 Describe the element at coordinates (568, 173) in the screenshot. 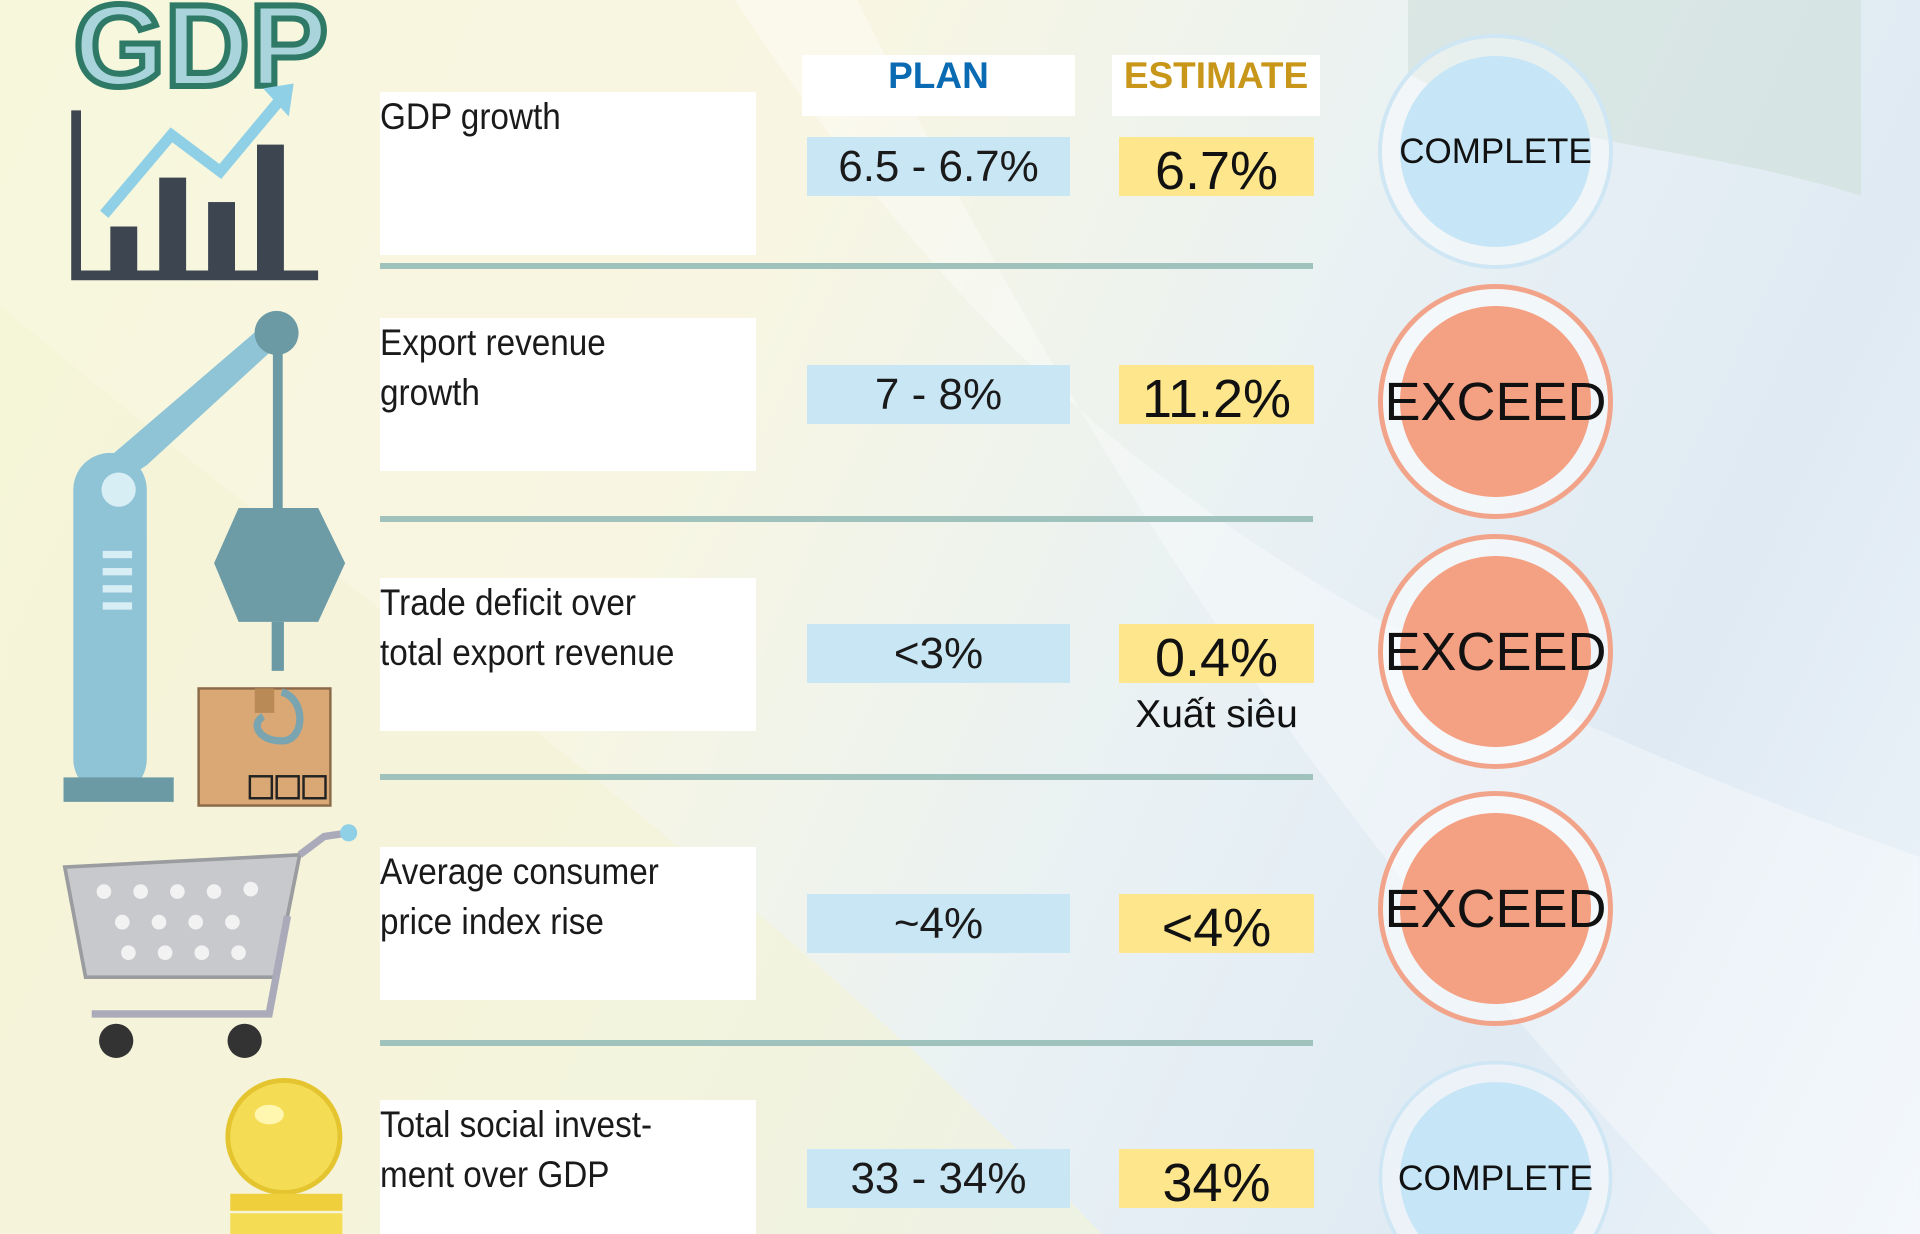

I see `row-label-gdp-growth: GDP growth` at that location.